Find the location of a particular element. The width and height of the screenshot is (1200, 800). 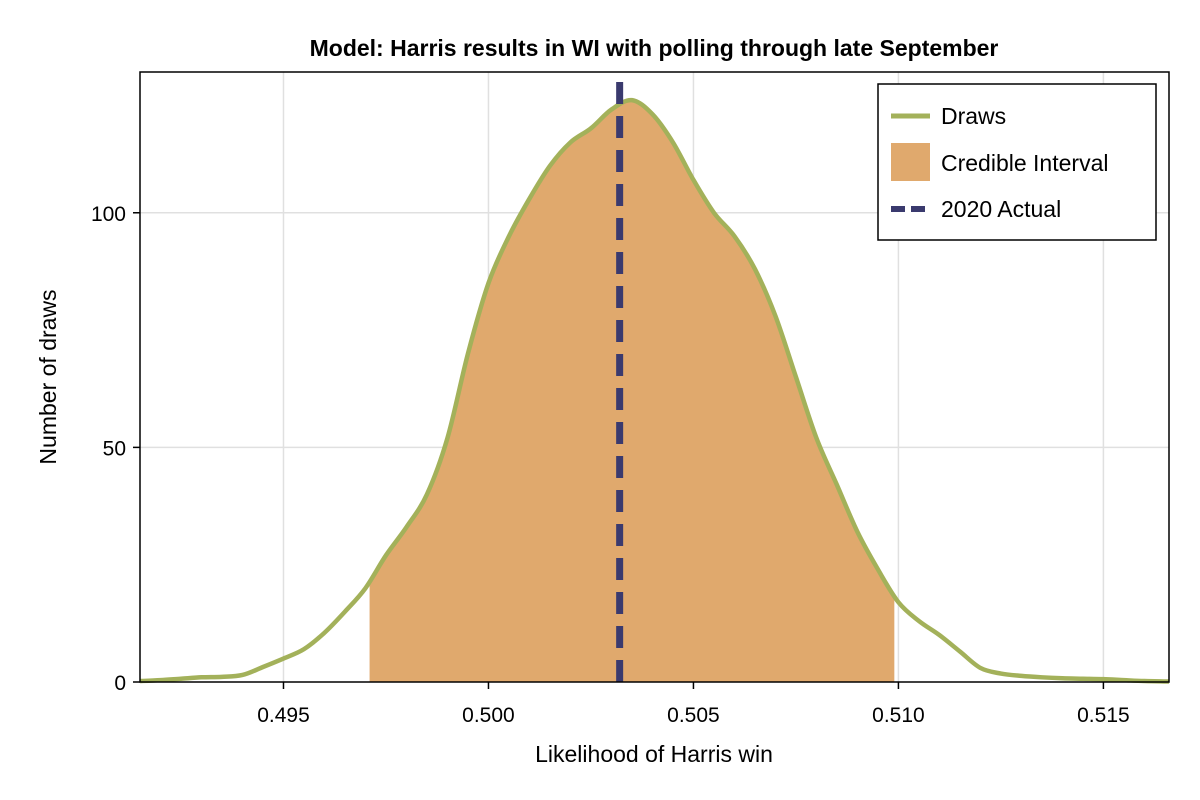

y-tick-label: 100 is located at coordinates (108, 214).